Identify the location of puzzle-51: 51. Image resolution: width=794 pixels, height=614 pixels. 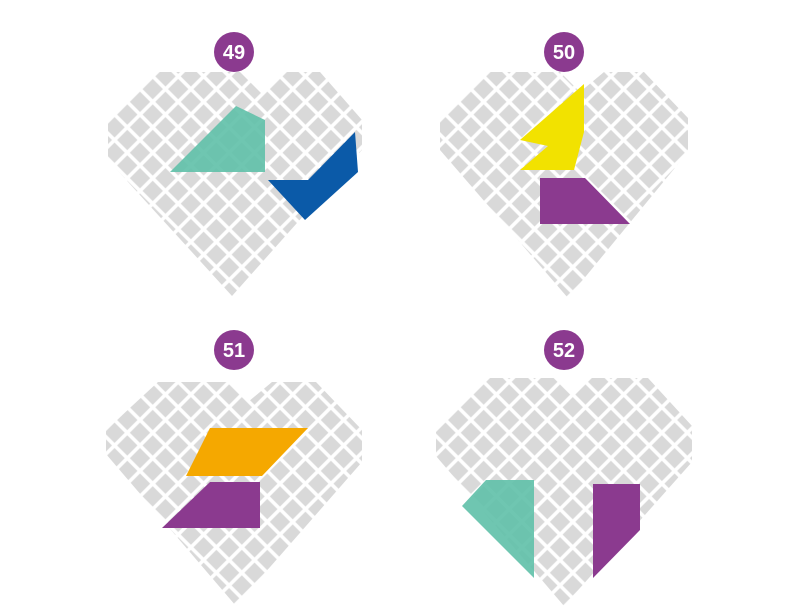
(234, 468).